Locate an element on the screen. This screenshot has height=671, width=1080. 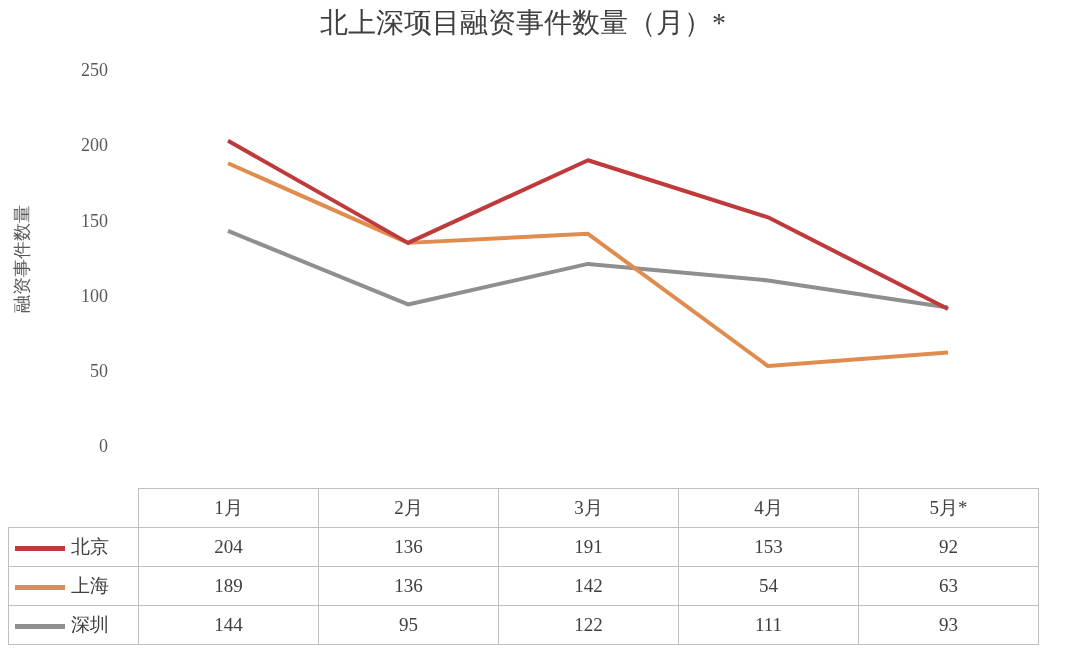
chart-title: 北上深项目融资事件数量（月）* is located at coordinates (523, 23).